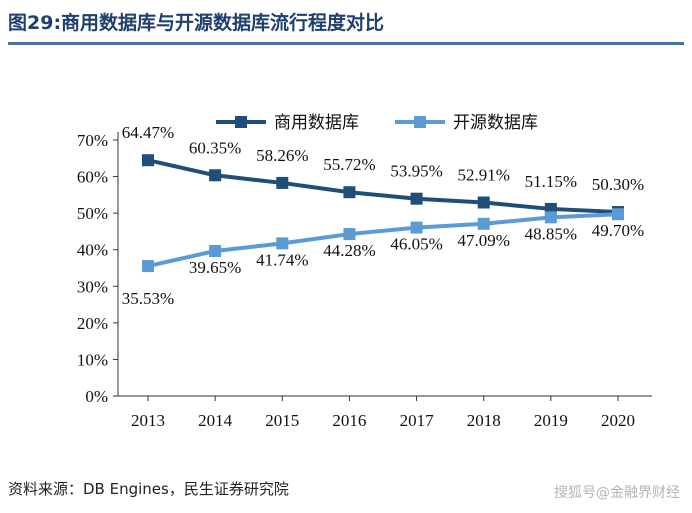  What do you see at coordinates (346, 43) in the screenshot?
I see `title-divider` at bounding box center [346, 43].